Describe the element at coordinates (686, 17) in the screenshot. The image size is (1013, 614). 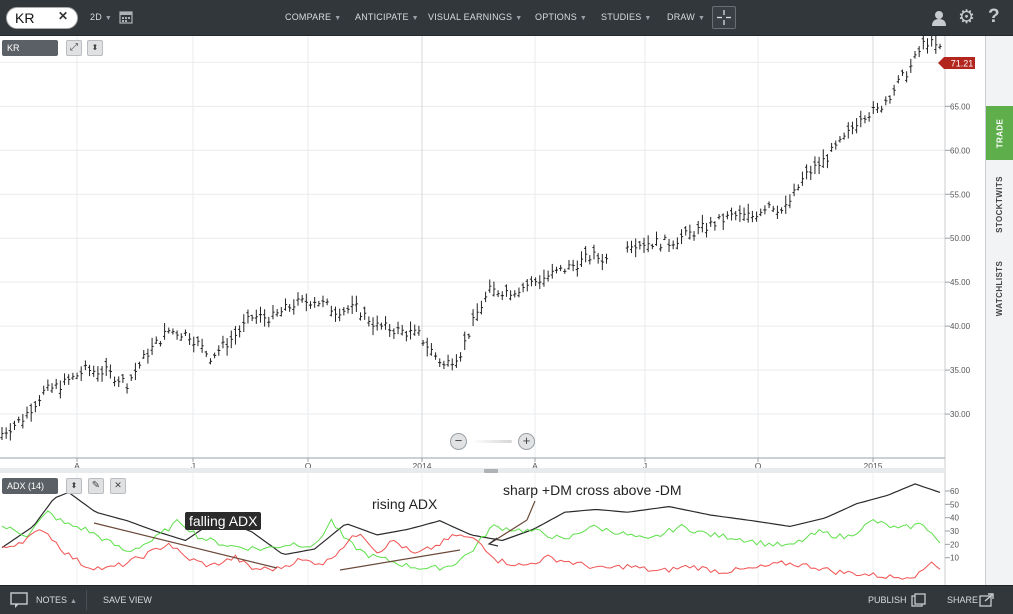
I see `draw-menu: DRAW ▼` at that location.